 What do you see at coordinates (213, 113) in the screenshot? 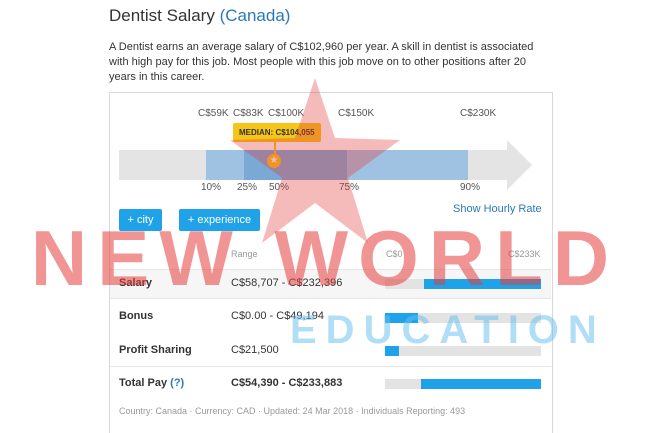
I see `tick-label: C$59K` at bounding box center [213, 113].